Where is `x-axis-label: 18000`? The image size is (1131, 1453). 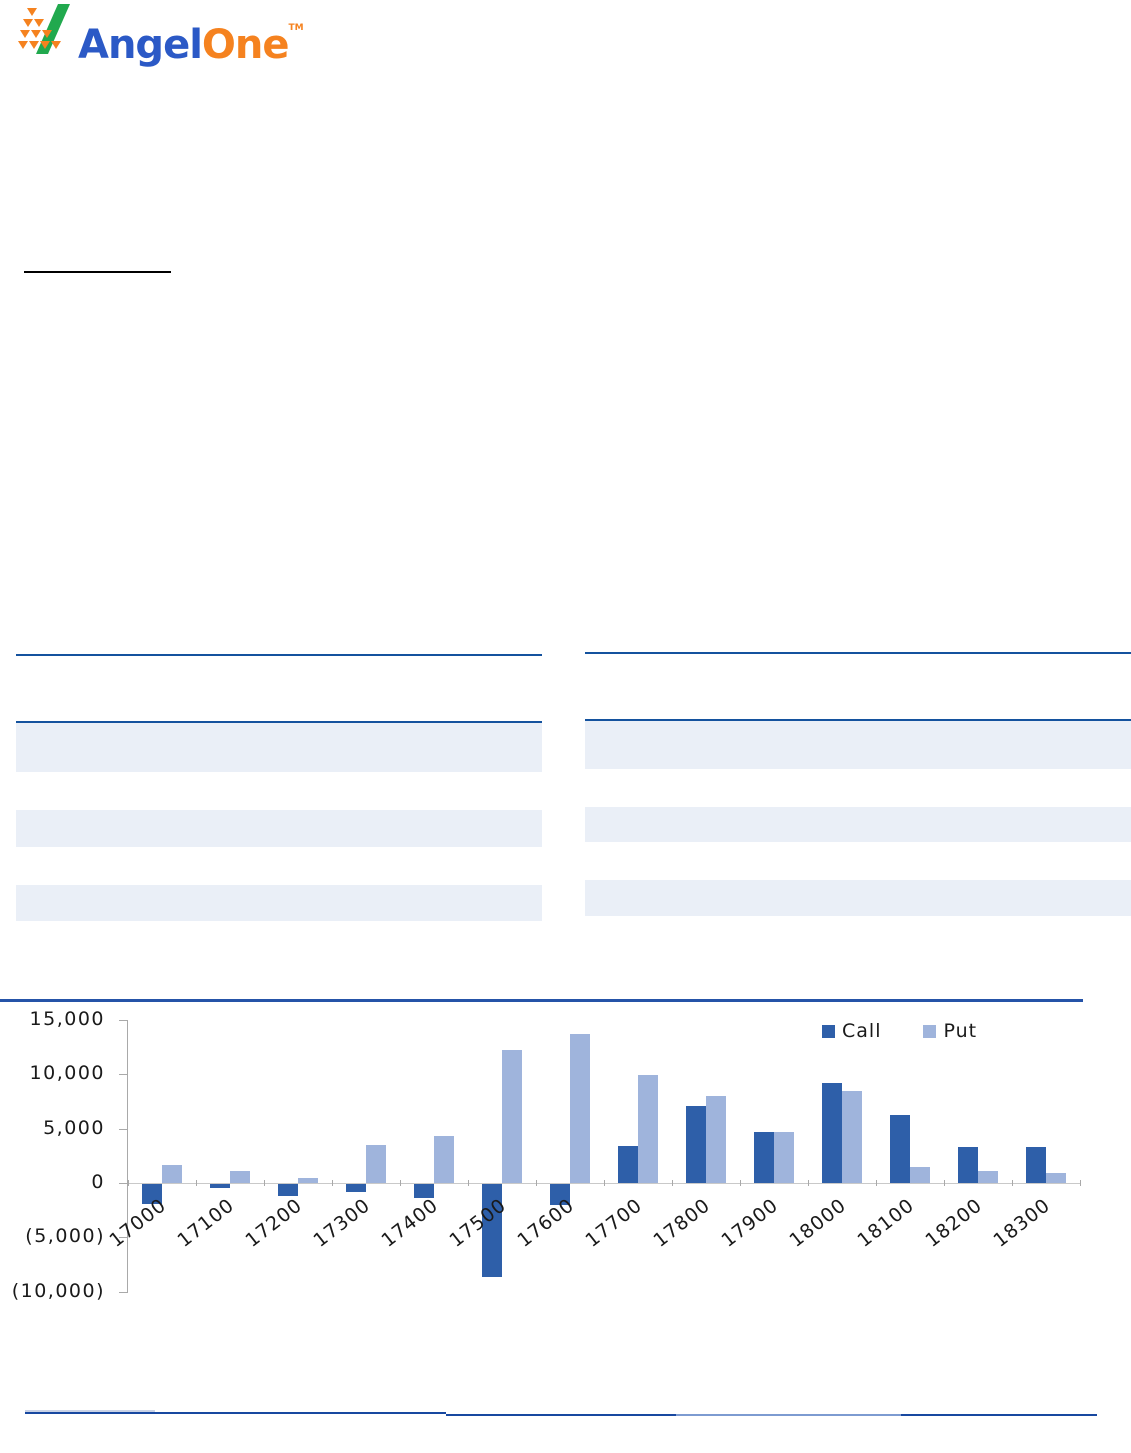 x-axis-label: 18000 is located at coordinates (818, 1223).